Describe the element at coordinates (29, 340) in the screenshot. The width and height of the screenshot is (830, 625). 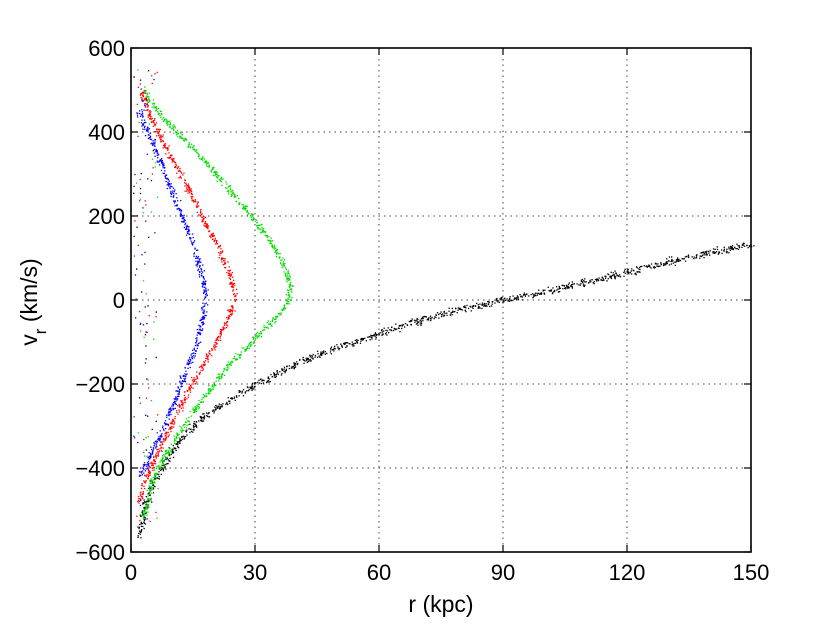
I see `y-axis-label-main: v` at that location.